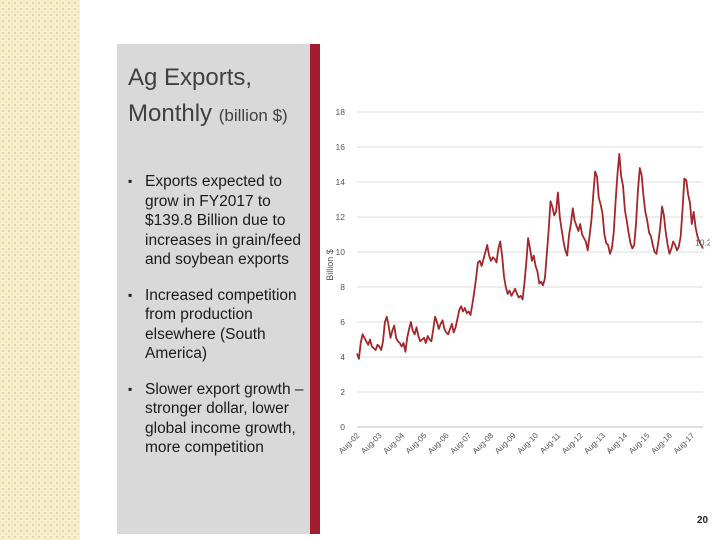  I want to click on x-tick-label: Aug-08, so click(483, 443).